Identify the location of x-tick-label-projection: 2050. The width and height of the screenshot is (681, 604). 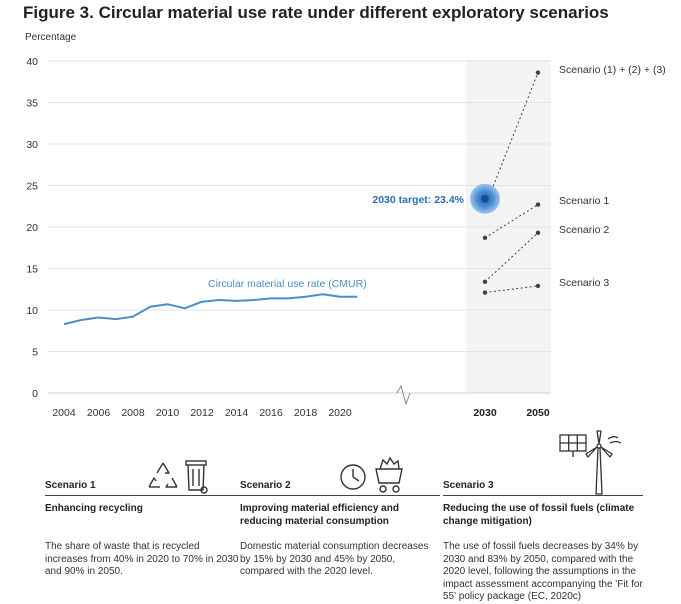
(538, 413).